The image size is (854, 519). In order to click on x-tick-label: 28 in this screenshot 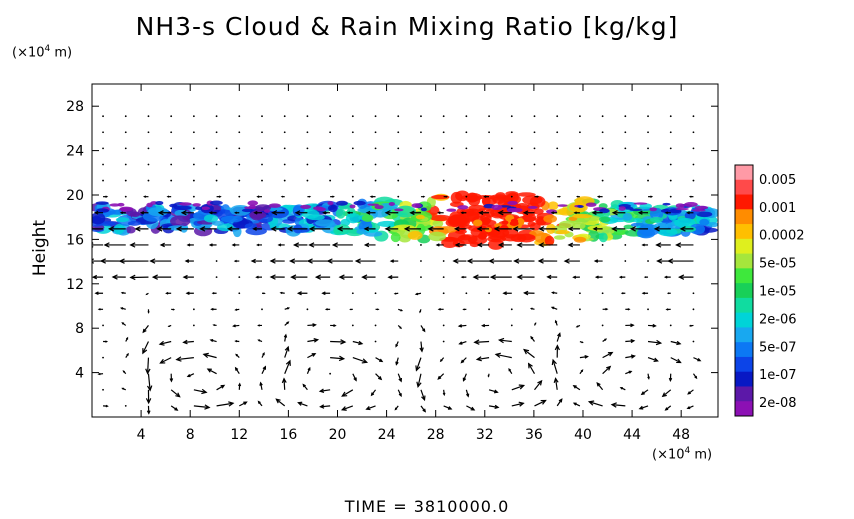, I will do `click(436, 435)`.